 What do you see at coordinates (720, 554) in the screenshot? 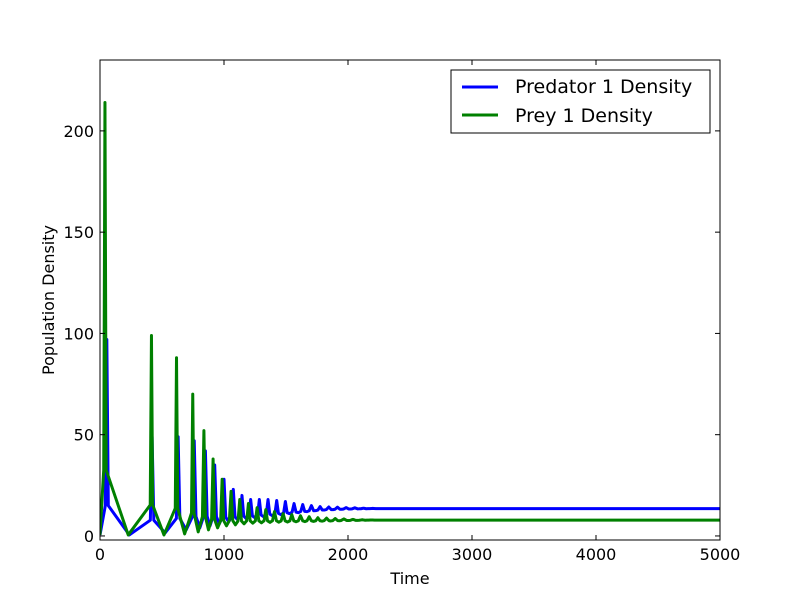
I see `x-tick-label: 5000` at bounding box center [720, 554].